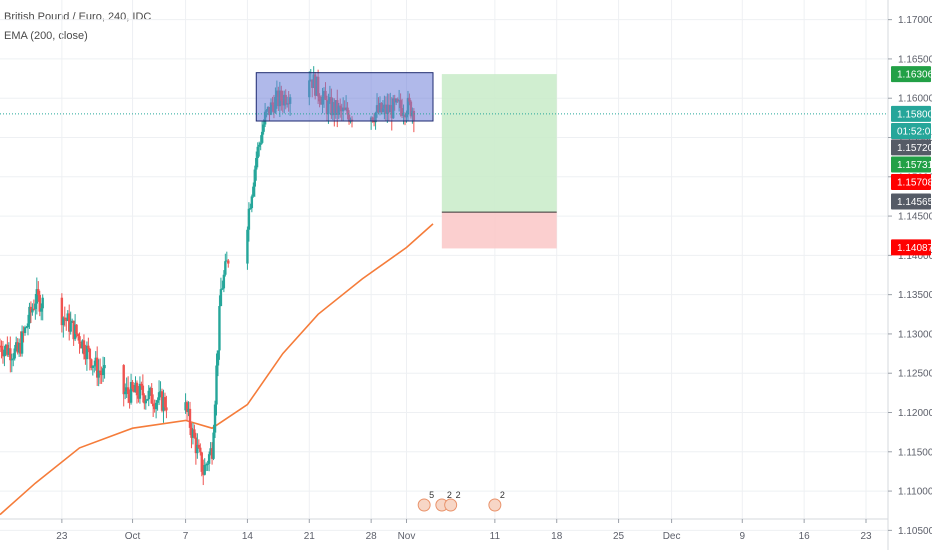 The width and height of the screenshot is (932, 550). I want to click on price-tick-label: 1.140000, so click(915, 256).